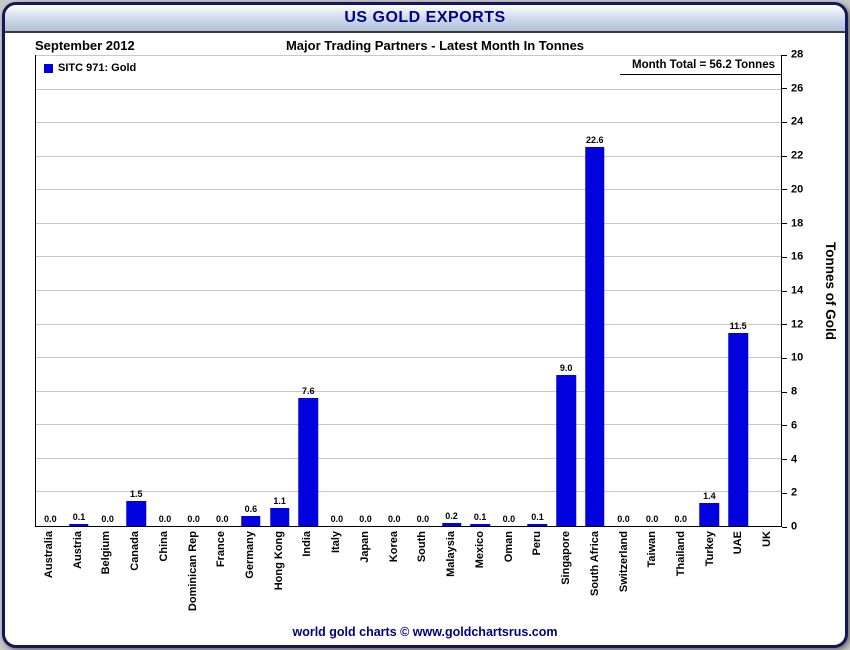 Image resolution: width=850 pixels, height=650 pixels. I want to click on bar-value-label: 0.2, so click(451, 515).